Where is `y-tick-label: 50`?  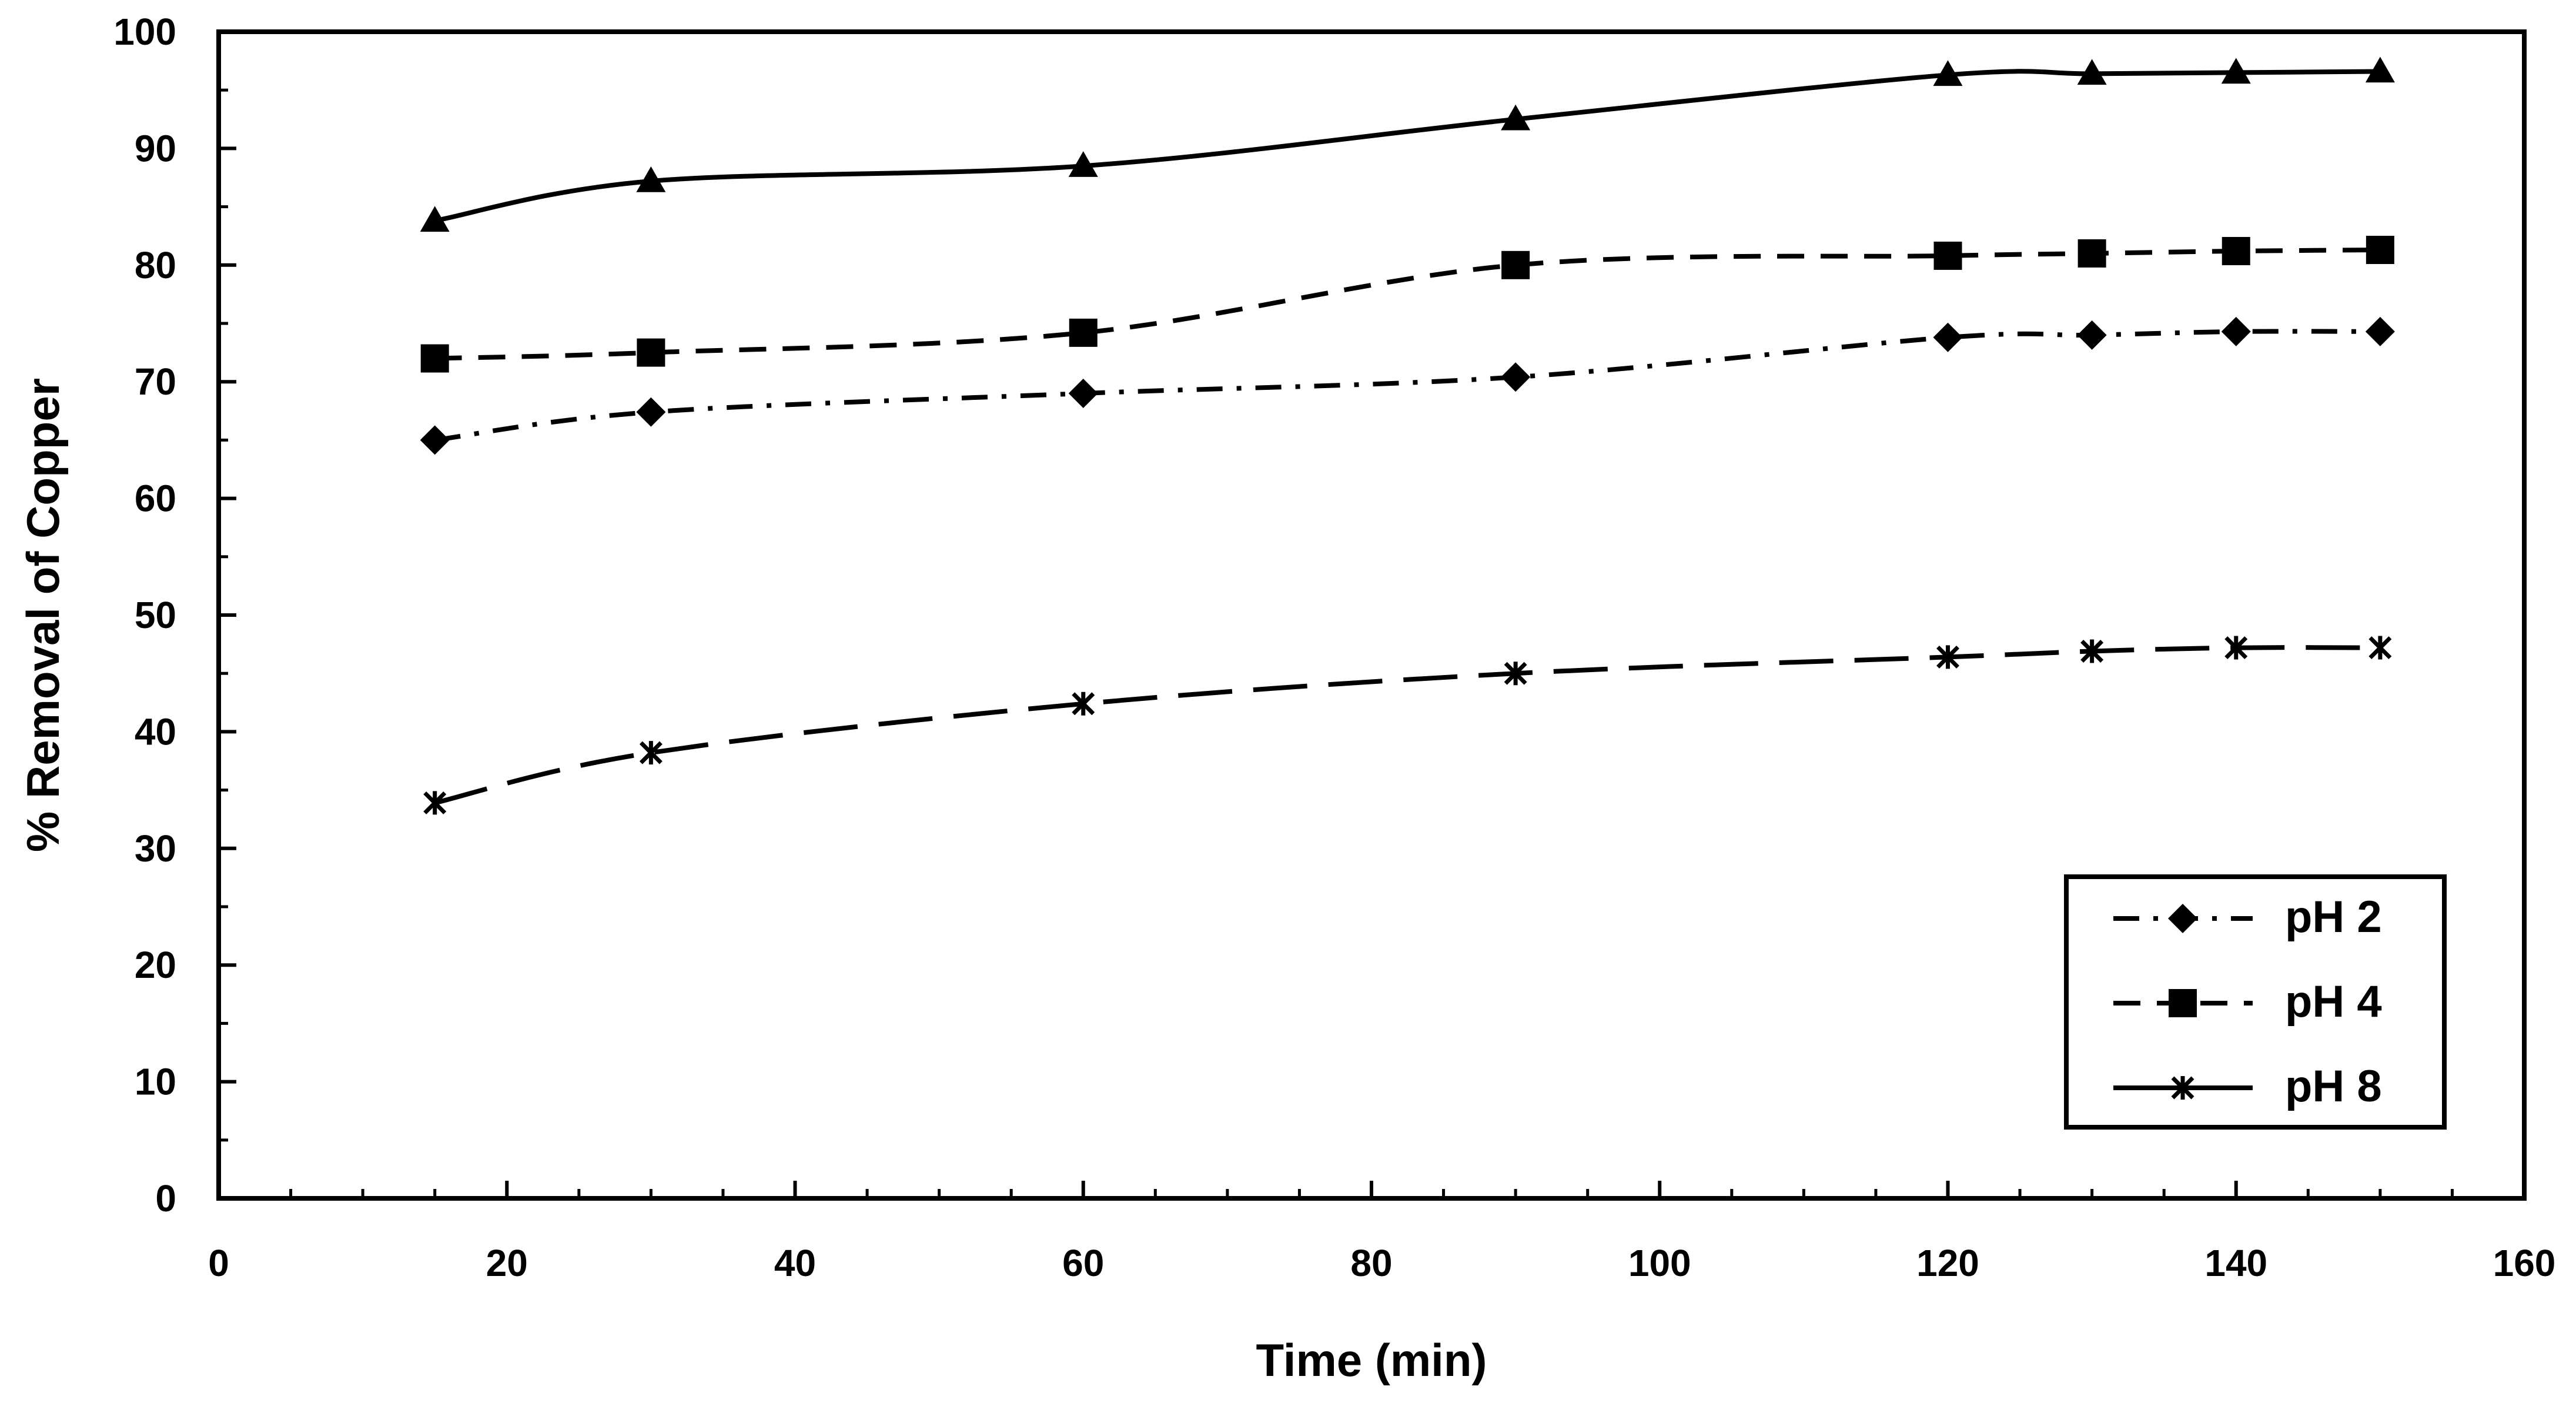
y-tick-label: 50 is located at coordinates (155, 615).